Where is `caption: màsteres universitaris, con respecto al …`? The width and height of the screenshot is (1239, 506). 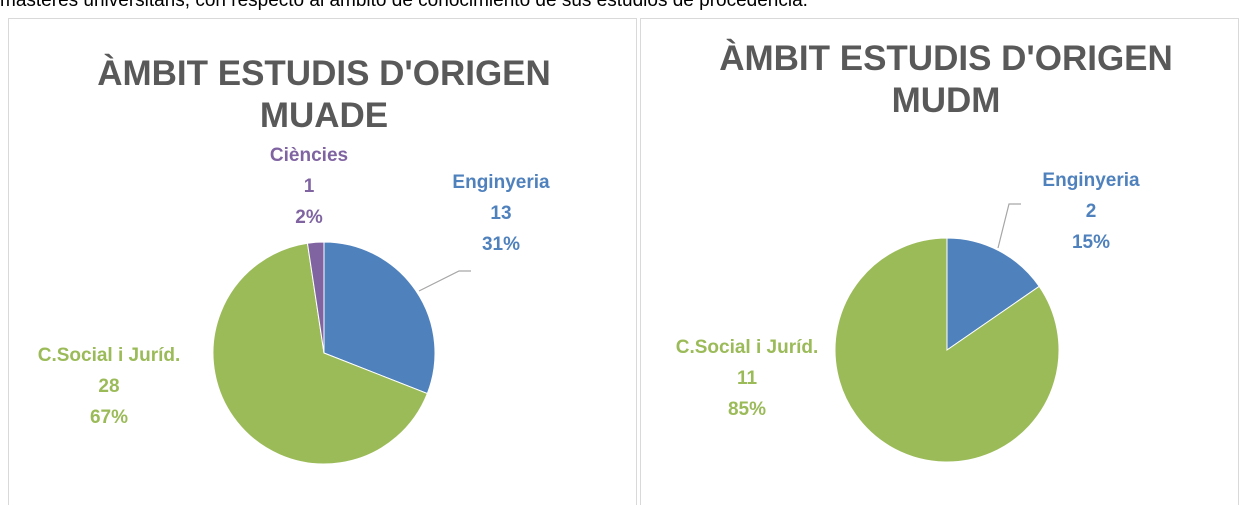 caption: màsteres universitaris, con respecto al … is located at coordinates (404, 5).